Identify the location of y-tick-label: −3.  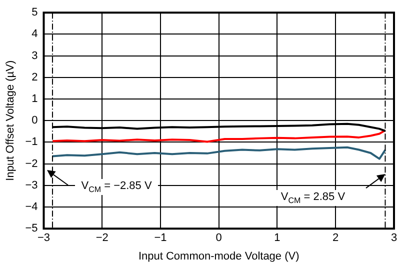
(31, 185).